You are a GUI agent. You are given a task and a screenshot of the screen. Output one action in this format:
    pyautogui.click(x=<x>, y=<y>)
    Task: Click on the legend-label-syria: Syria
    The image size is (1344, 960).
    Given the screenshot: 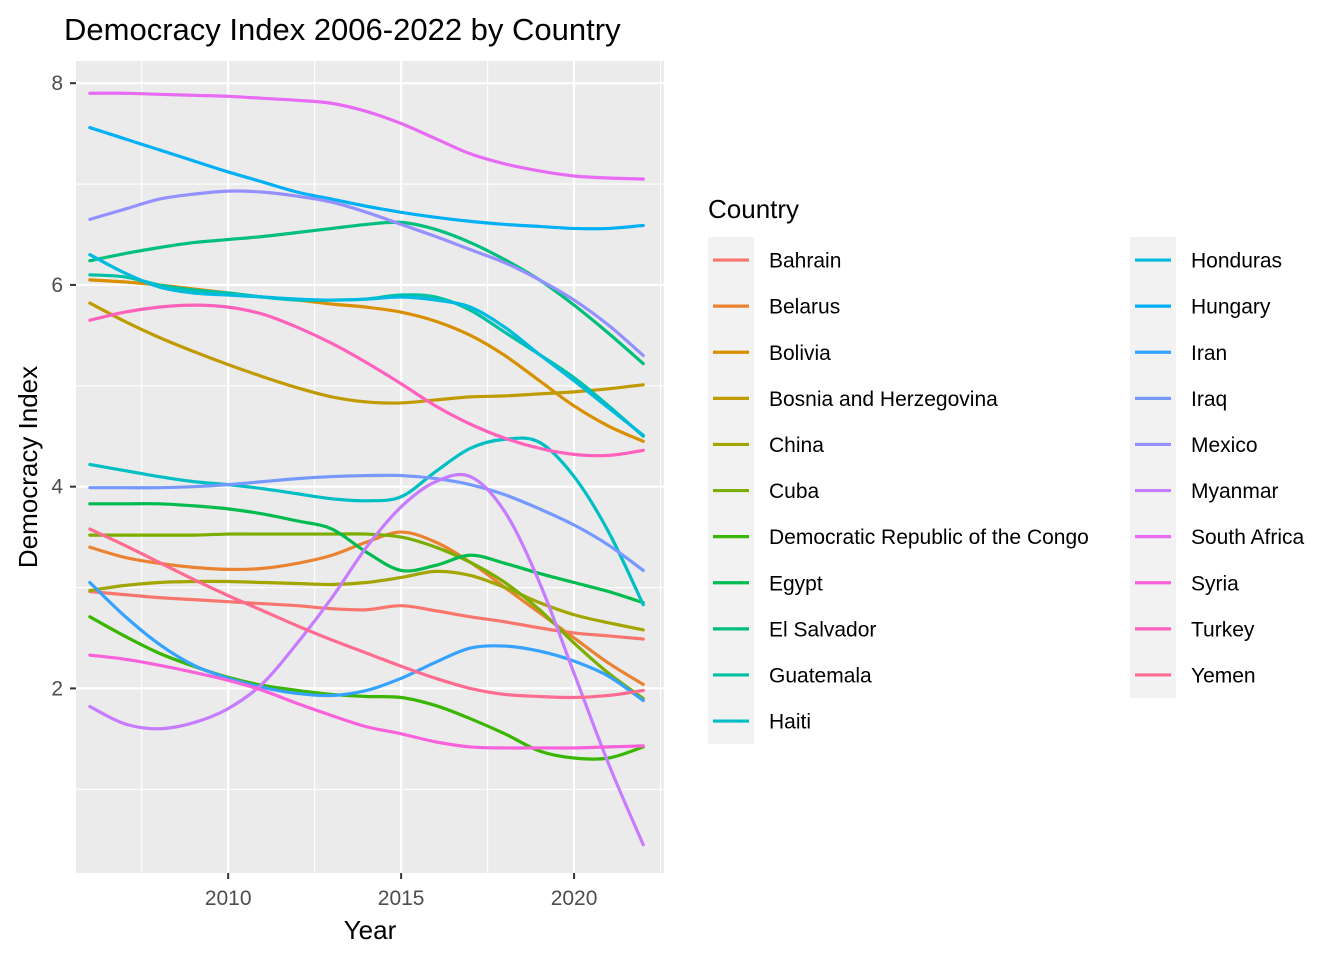 What is the action you would take?
    pyautogui.click(x=1215, y=583)
    